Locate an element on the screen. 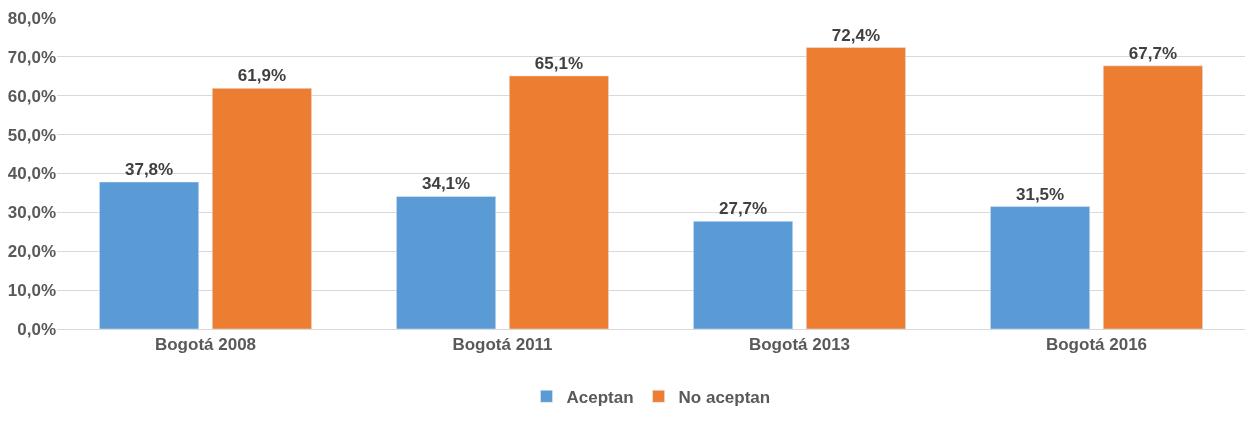 The image size is (1255, 423). data-label: 31,5% is located at coordinates (1040, 194).